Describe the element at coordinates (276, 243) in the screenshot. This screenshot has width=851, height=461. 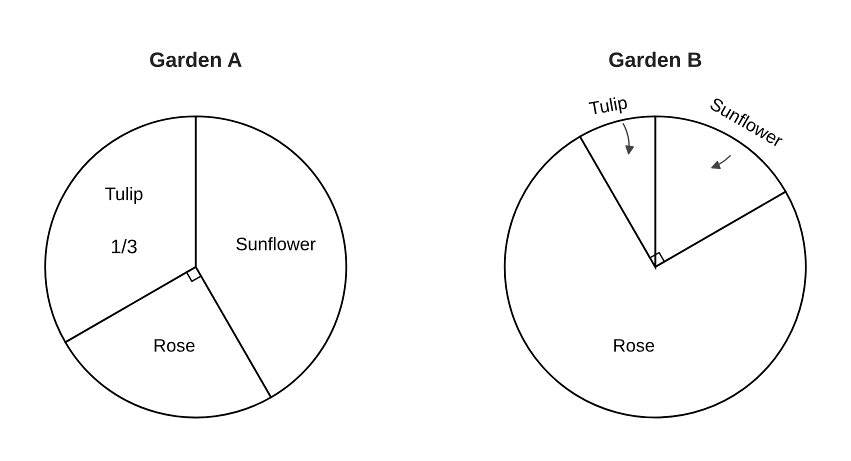
I see `slice-label: Sunflower` at that location.